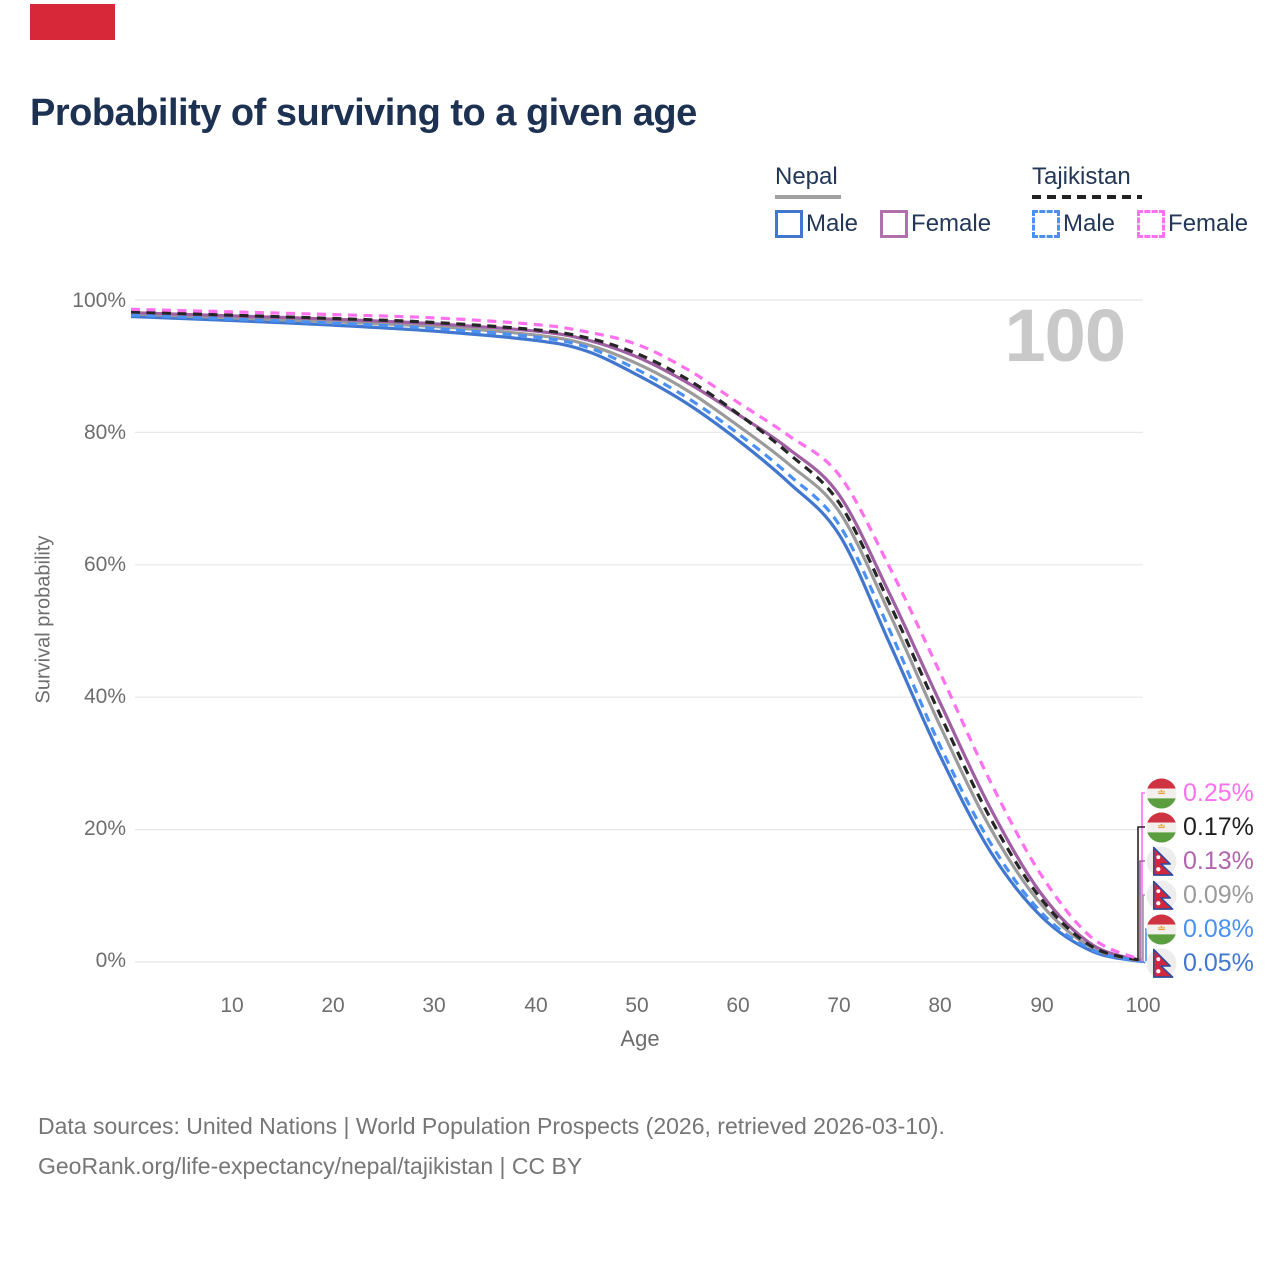  Describe the element at coordinates (1046, 224) in the screenshot. I see `tajikistan-male-swatch-icon` at that location.